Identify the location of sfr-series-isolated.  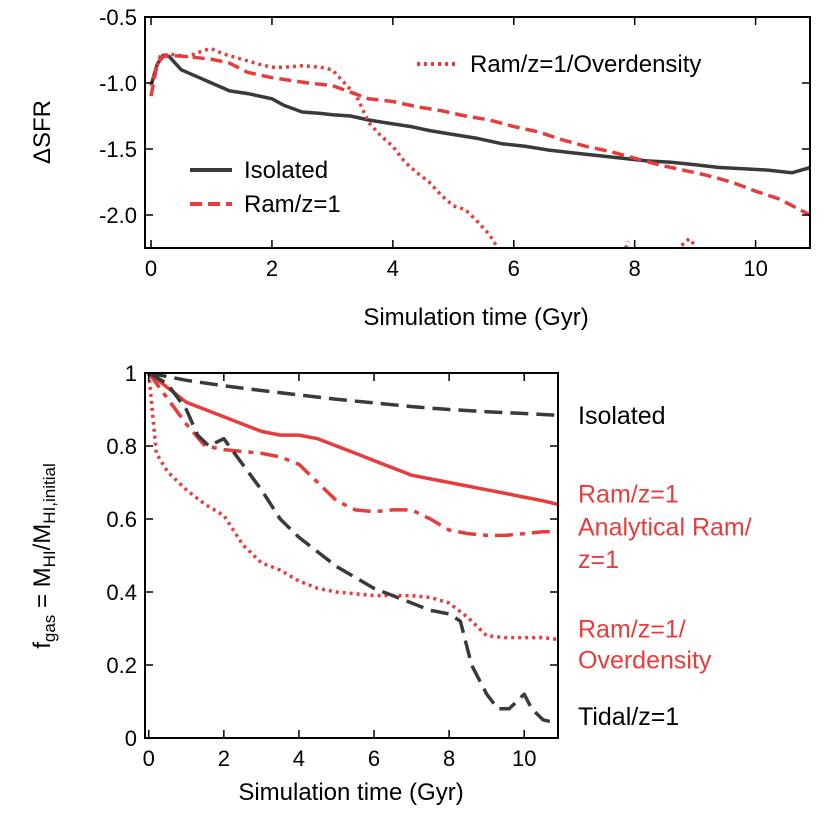
(479, 114).